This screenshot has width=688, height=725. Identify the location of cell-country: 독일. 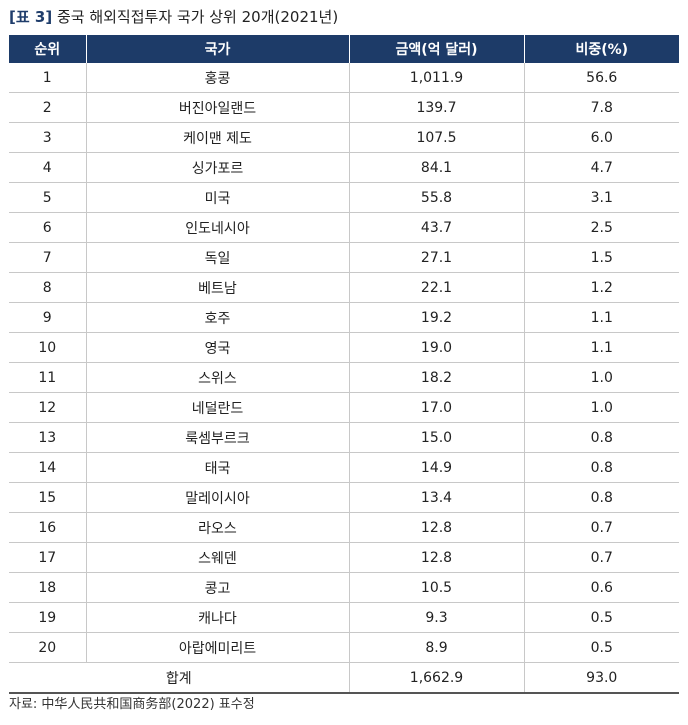
(217, 257).